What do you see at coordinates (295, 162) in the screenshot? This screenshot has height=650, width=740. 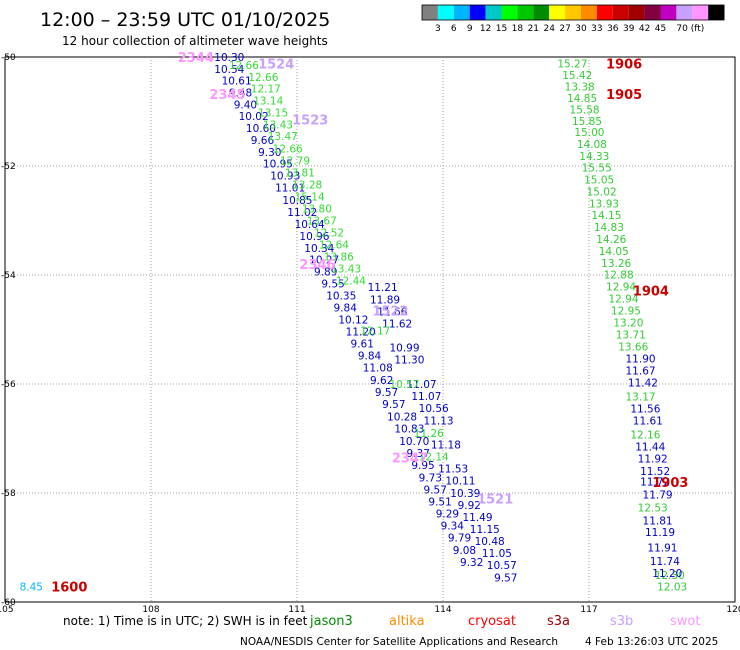 I see `wave-height-label: 12.79` at bounding box center [295, 162].